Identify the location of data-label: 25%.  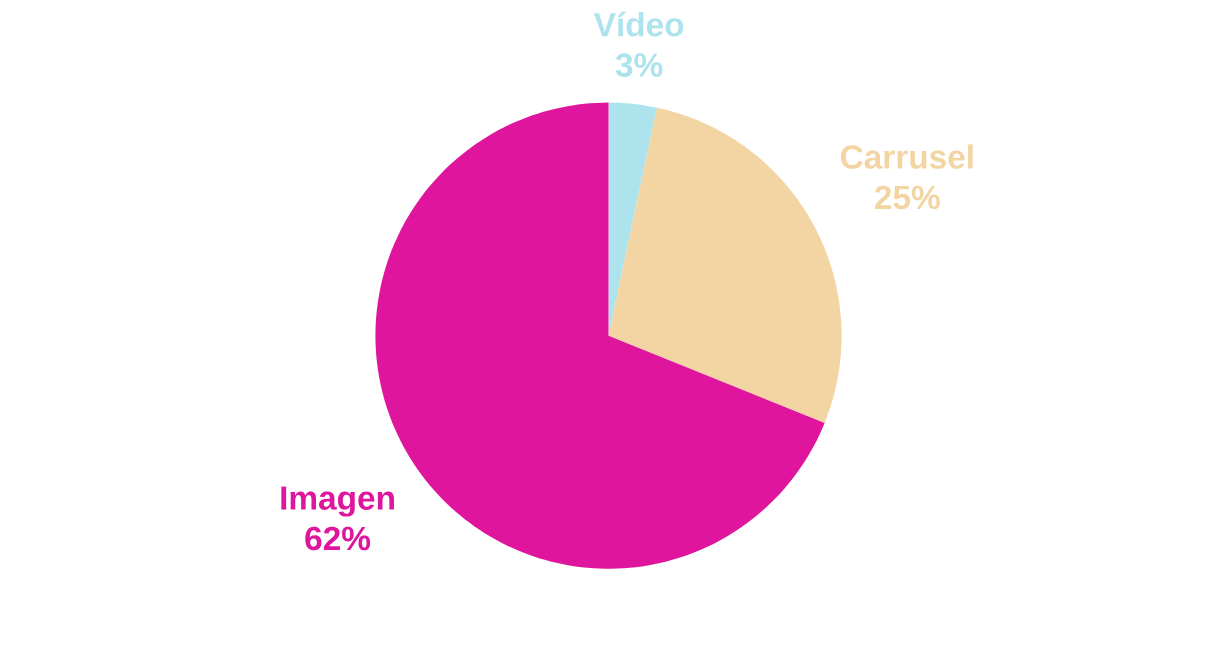
(907, 197).